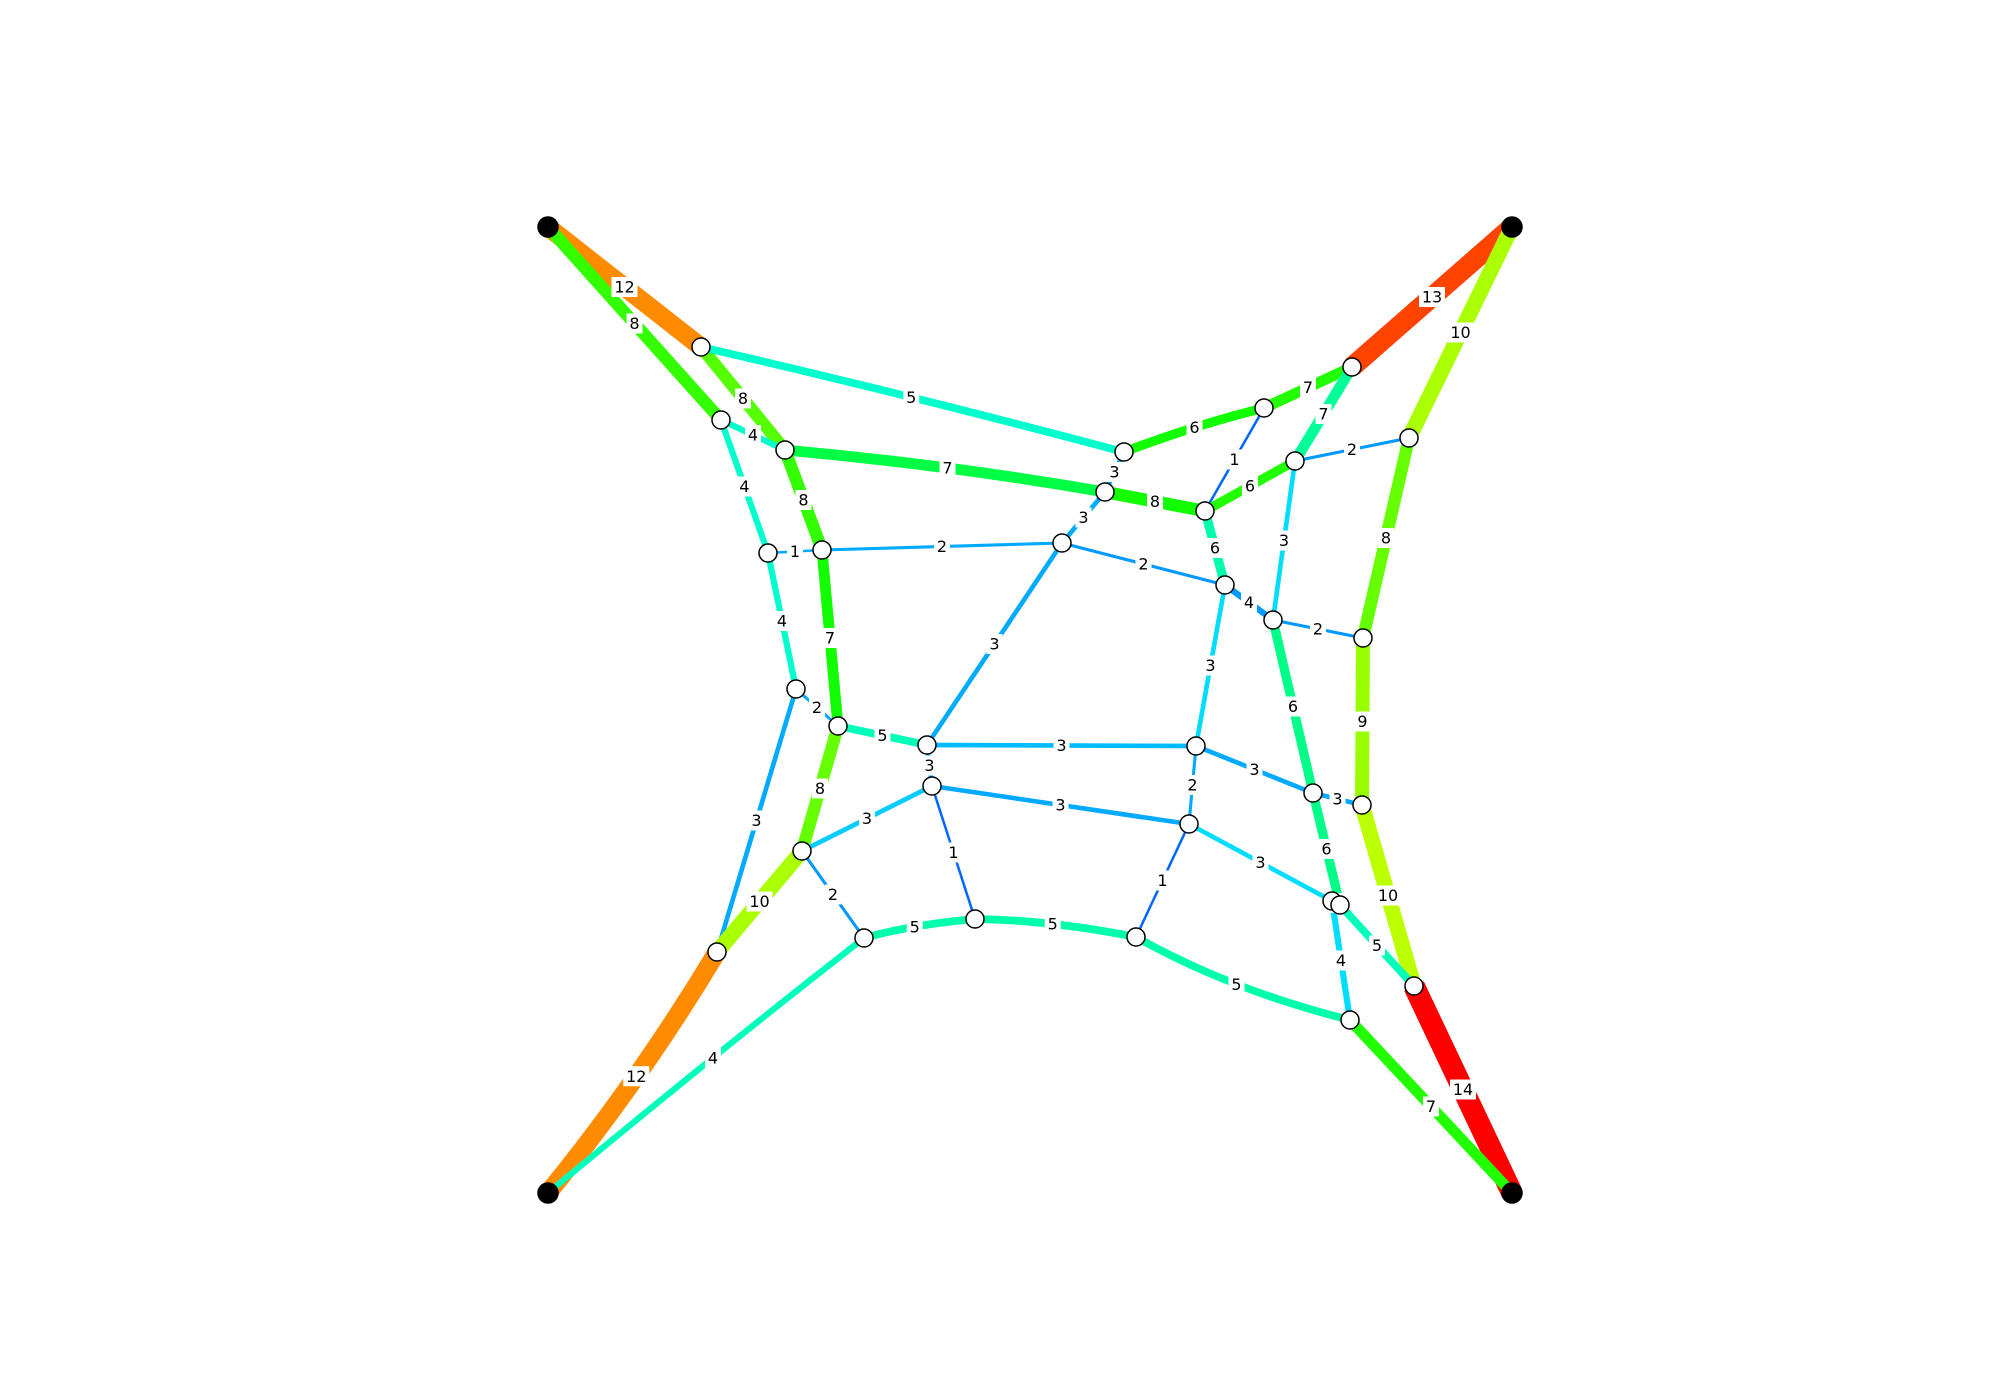 Image resolution: width=2000 pixels, height=1400 pixels. I want to click on edge-weight-label: 14, so click(1463, 1089).